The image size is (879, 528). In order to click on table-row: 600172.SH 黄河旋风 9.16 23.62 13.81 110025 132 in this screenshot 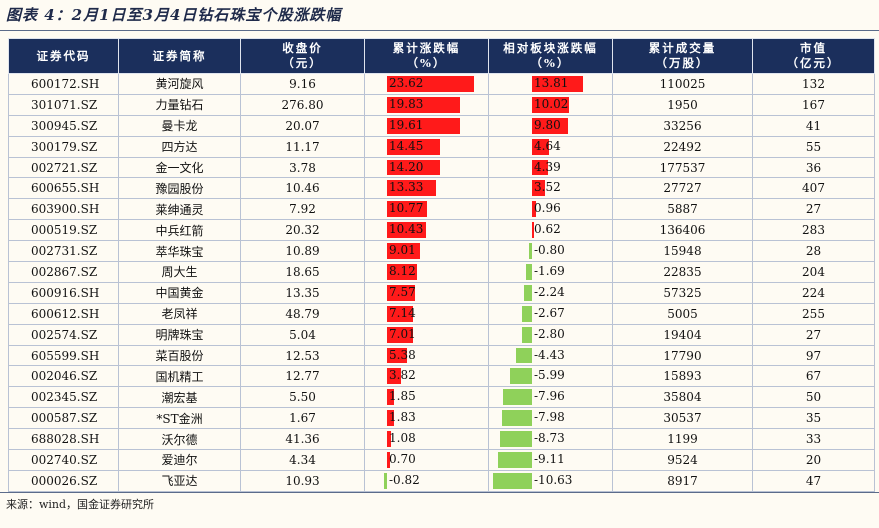, I will do `click(441, 84)`.